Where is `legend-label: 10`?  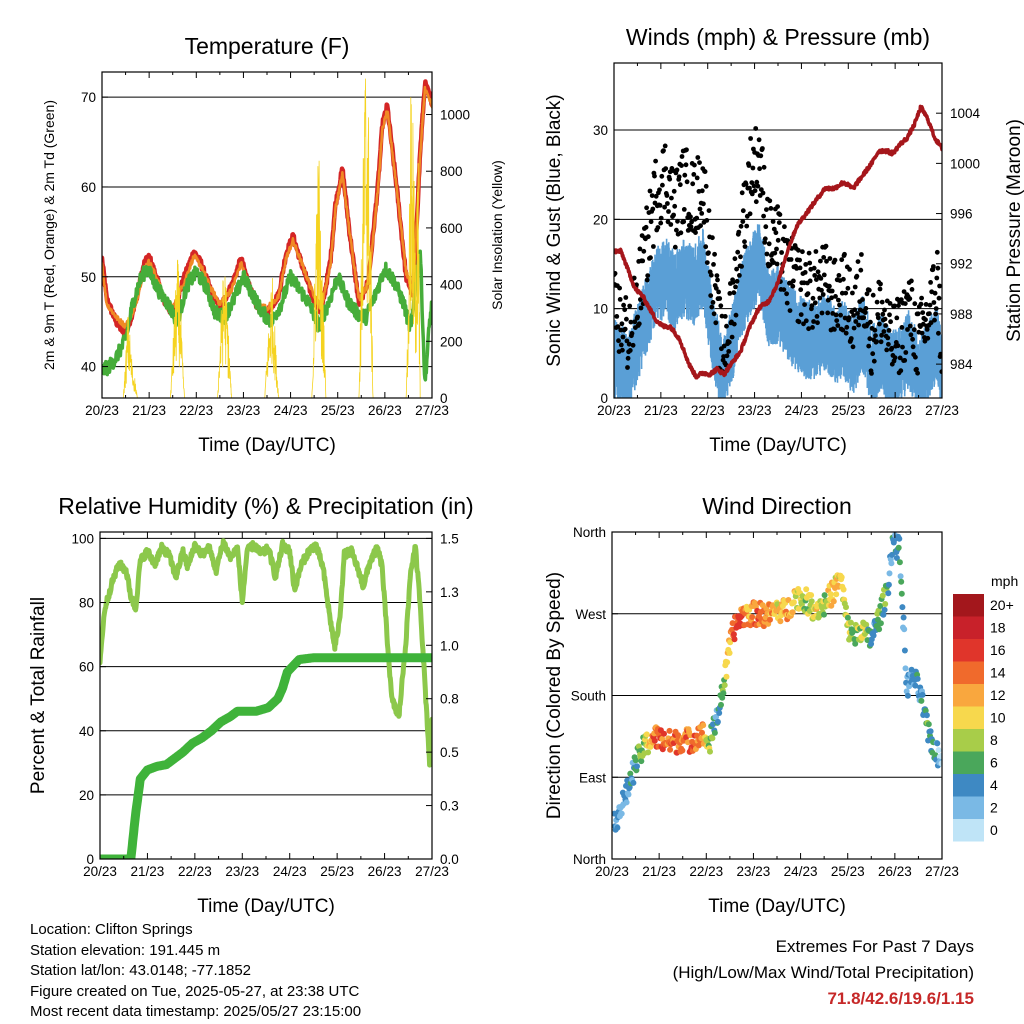 legend-label: 10 is located at coordinates (998, 718).